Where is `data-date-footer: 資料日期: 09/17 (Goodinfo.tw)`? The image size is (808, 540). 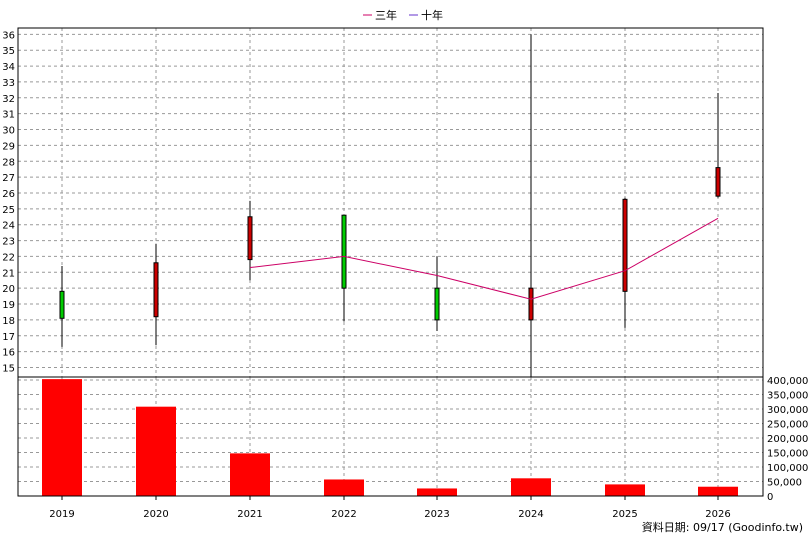 data-date-footer: 資料日期: 09/17 (Goodinfo.tw) is located at coordinates (722, 527).